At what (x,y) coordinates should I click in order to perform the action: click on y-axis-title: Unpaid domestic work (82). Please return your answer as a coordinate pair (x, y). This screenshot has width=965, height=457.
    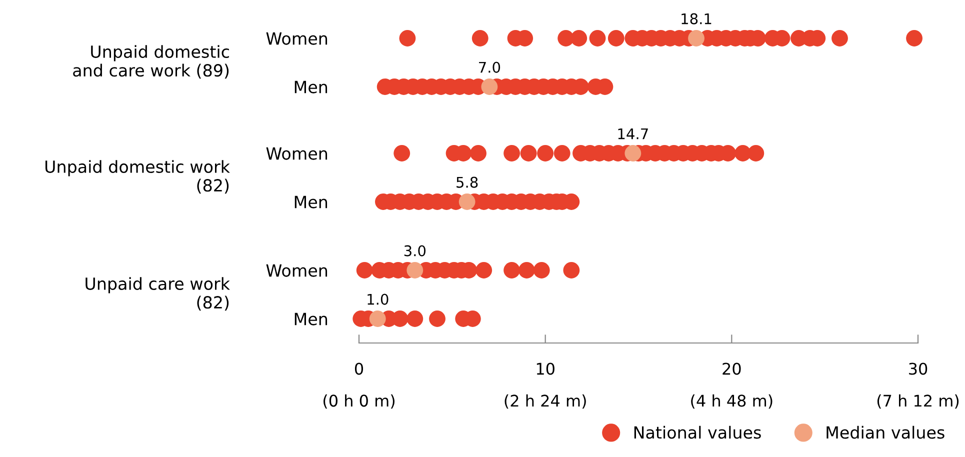
    Looking at the image, I should click on (137, 177).